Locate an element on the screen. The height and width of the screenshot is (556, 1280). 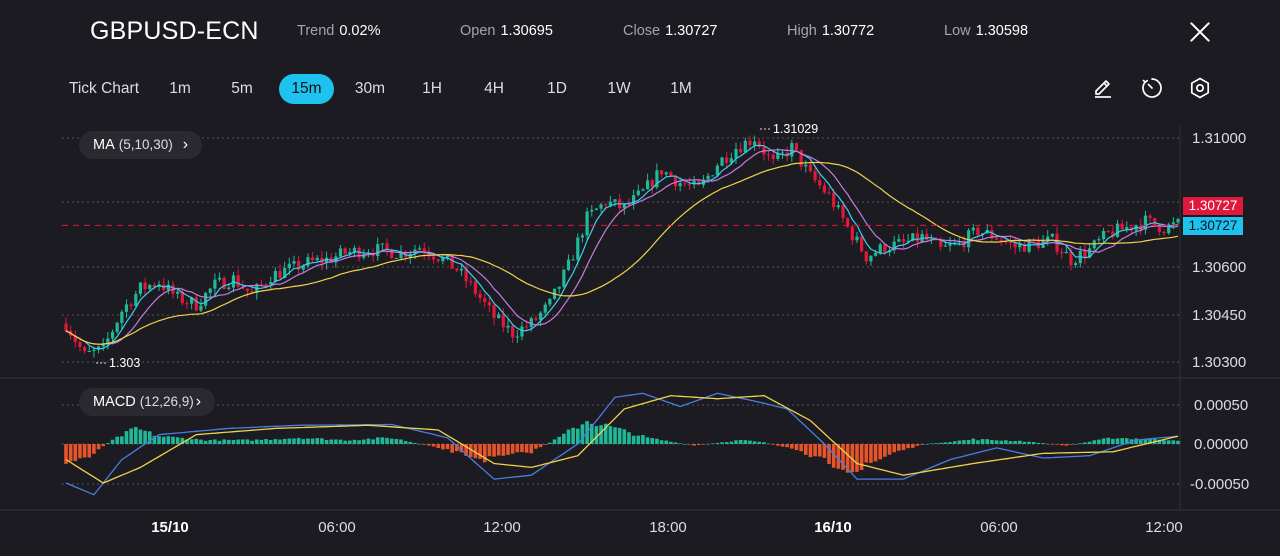
tab-1mo: 1M is located at coordinates (681, 88).